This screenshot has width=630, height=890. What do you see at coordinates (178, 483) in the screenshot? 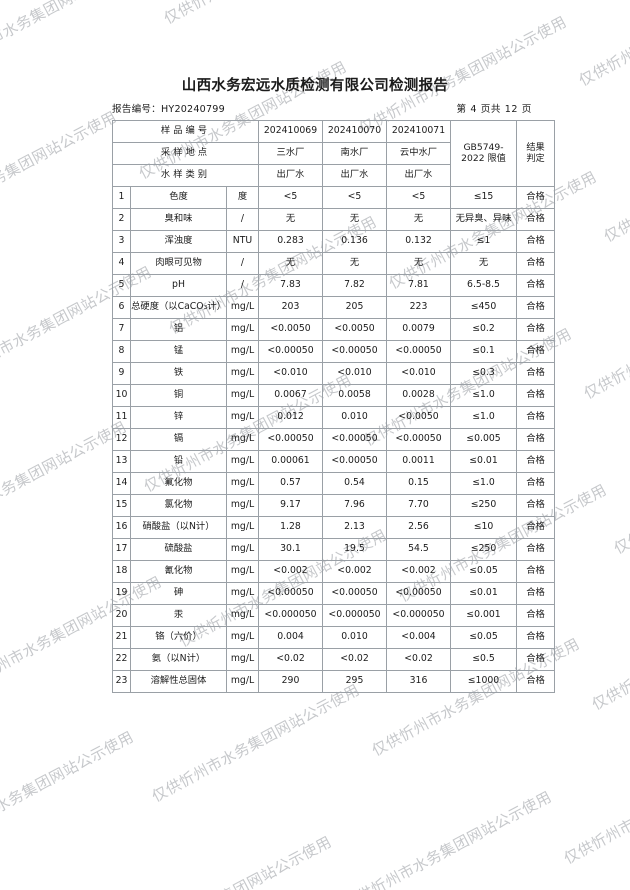
I see `row-item-name: 氟化物` at bounding box center [178, 483].